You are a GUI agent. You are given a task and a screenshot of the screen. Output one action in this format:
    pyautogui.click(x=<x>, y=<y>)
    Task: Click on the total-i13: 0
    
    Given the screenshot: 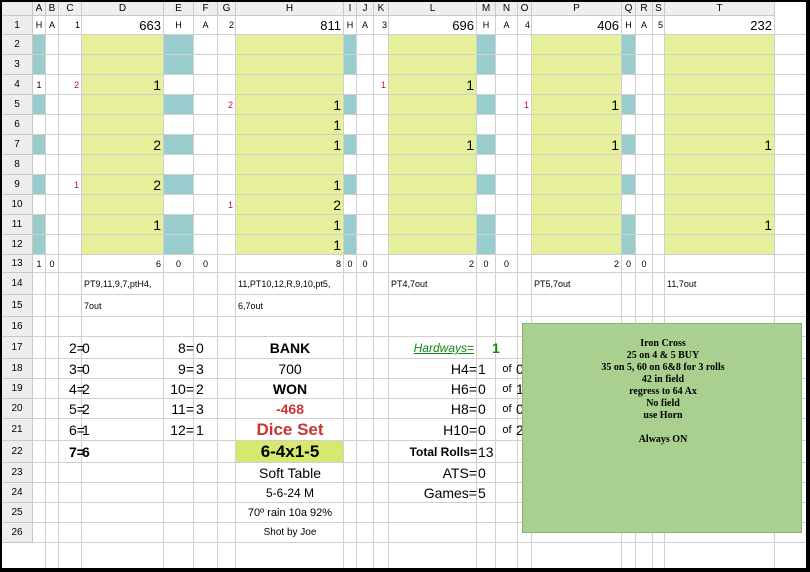 What is the action you would take?
    pyautogui.click(x=350, y=264)
    